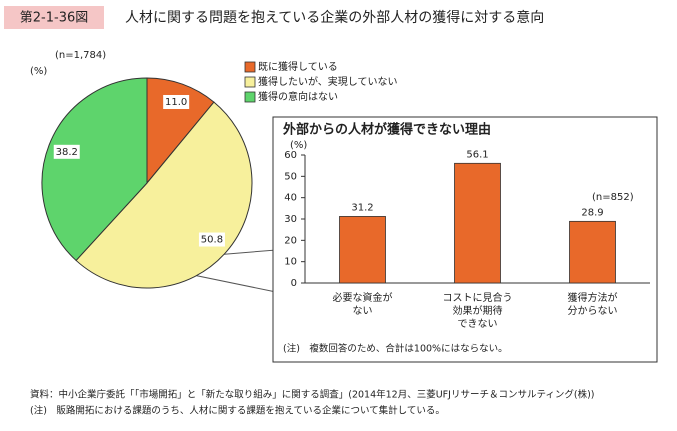 The height and width of the screenshot is (431, 677). Describe the element at coordinates (593, 297) in the screenshot. I see `x-tick-label: 獲得方法が` at that location.